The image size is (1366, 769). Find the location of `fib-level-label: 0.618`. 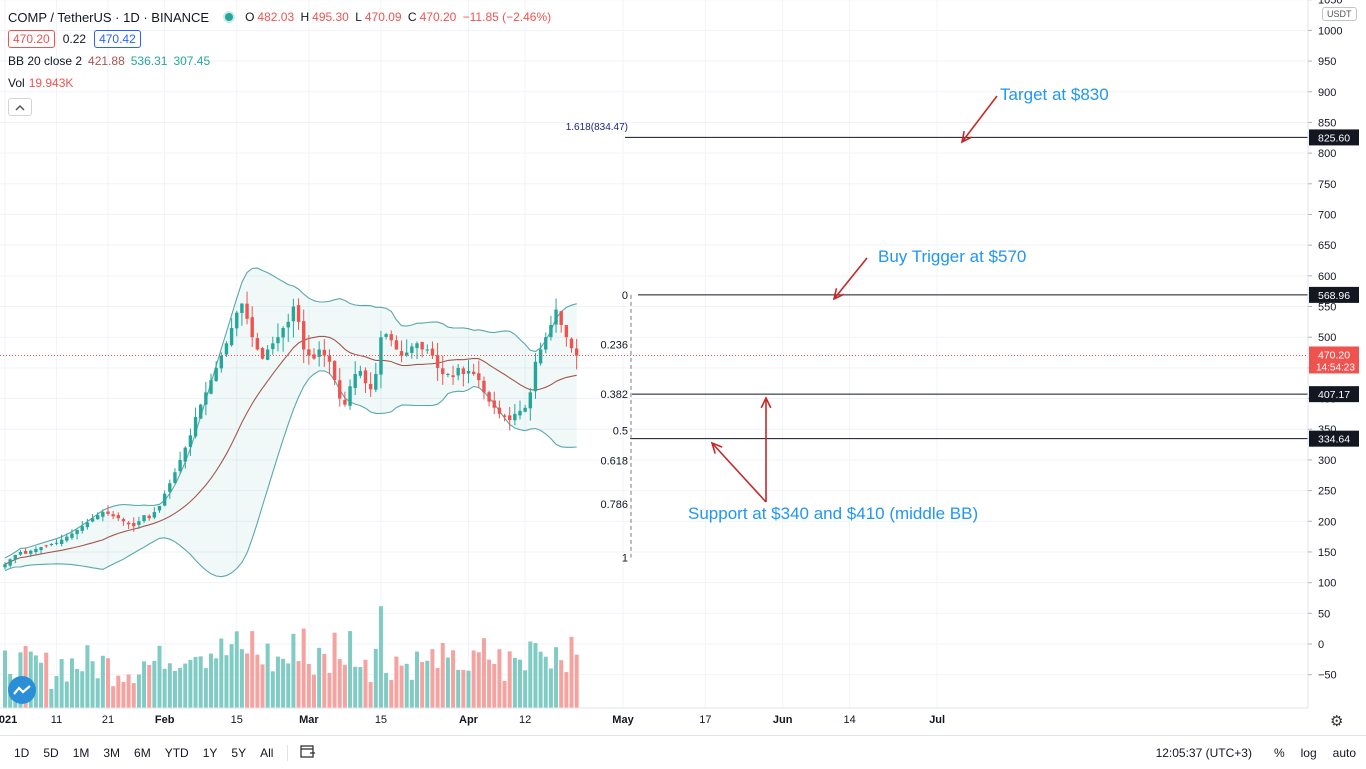

fib-level-label: 0.618 is located at coordinates (614, 462).